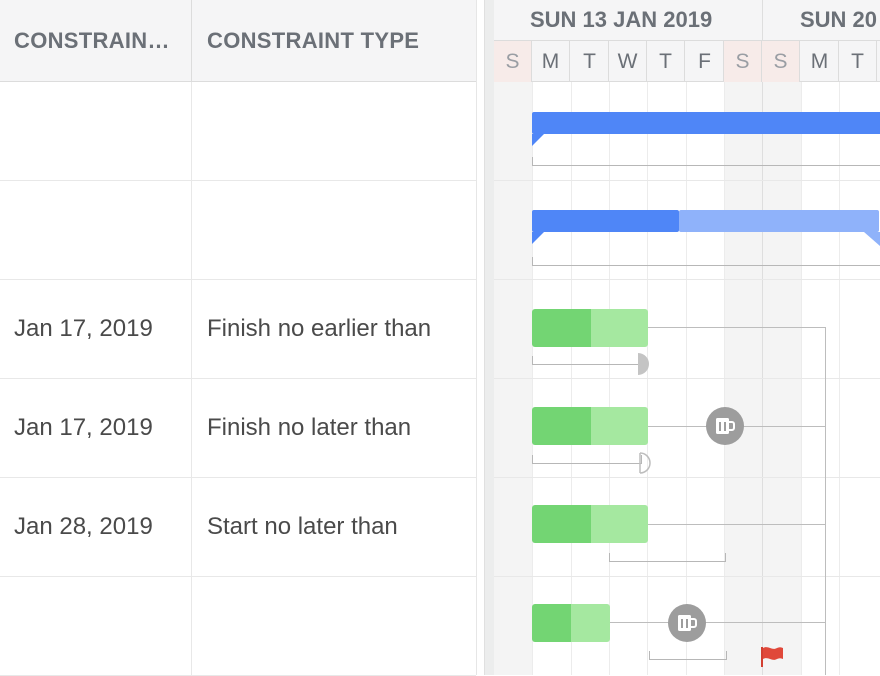 The width and height of the screenshot is (880, 676). I want to click on flag-icon, so click(772, 657).